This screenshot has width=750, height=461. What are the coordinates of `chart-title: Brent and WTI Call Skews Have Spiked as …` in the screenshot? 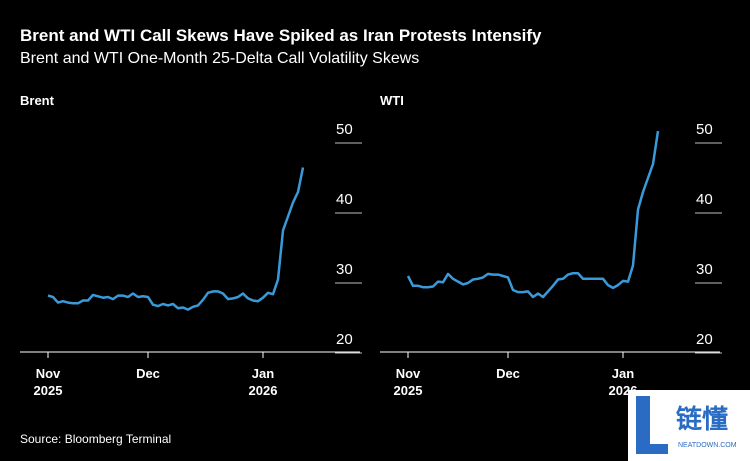 It's located at (281, 35).